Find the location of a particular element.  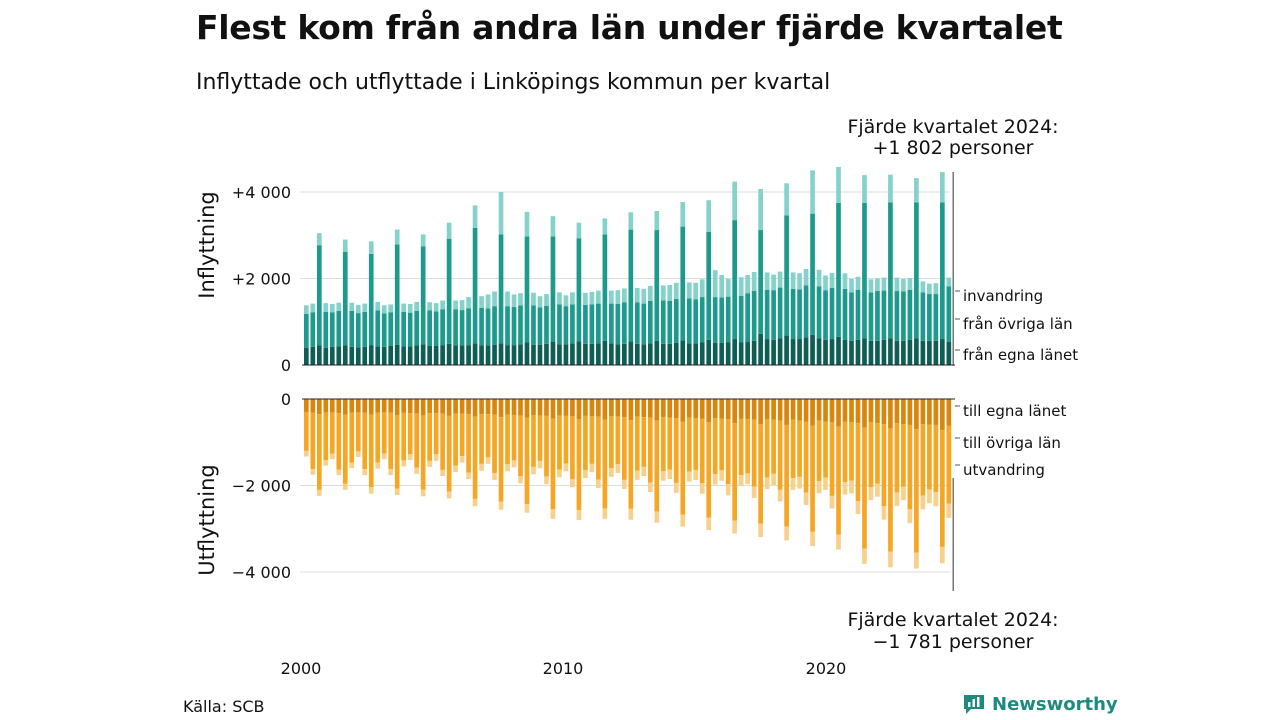

legend-label-inflow: från övriga län is located at coordinates (1018, 324).